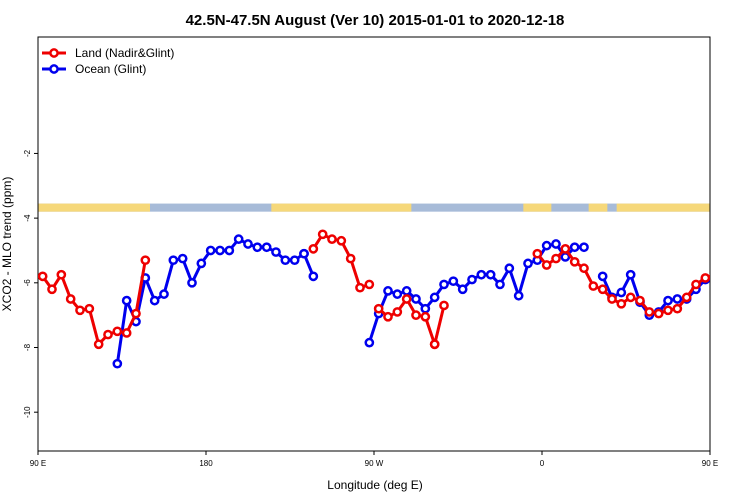 This screenshot has width=750, height=500. What do you see at coordinates (623, 281) in the screenshot?
I see `series-line` at bounding box center [623, 281].